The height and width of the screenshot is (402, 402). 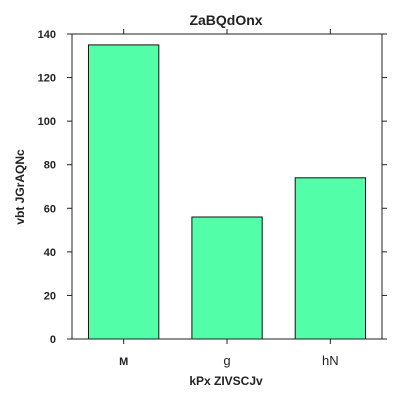 What do you see at coordinates (47, 122) in the screenshot?
I see `y-tick-label: 100` at bounding box center [47, 122].